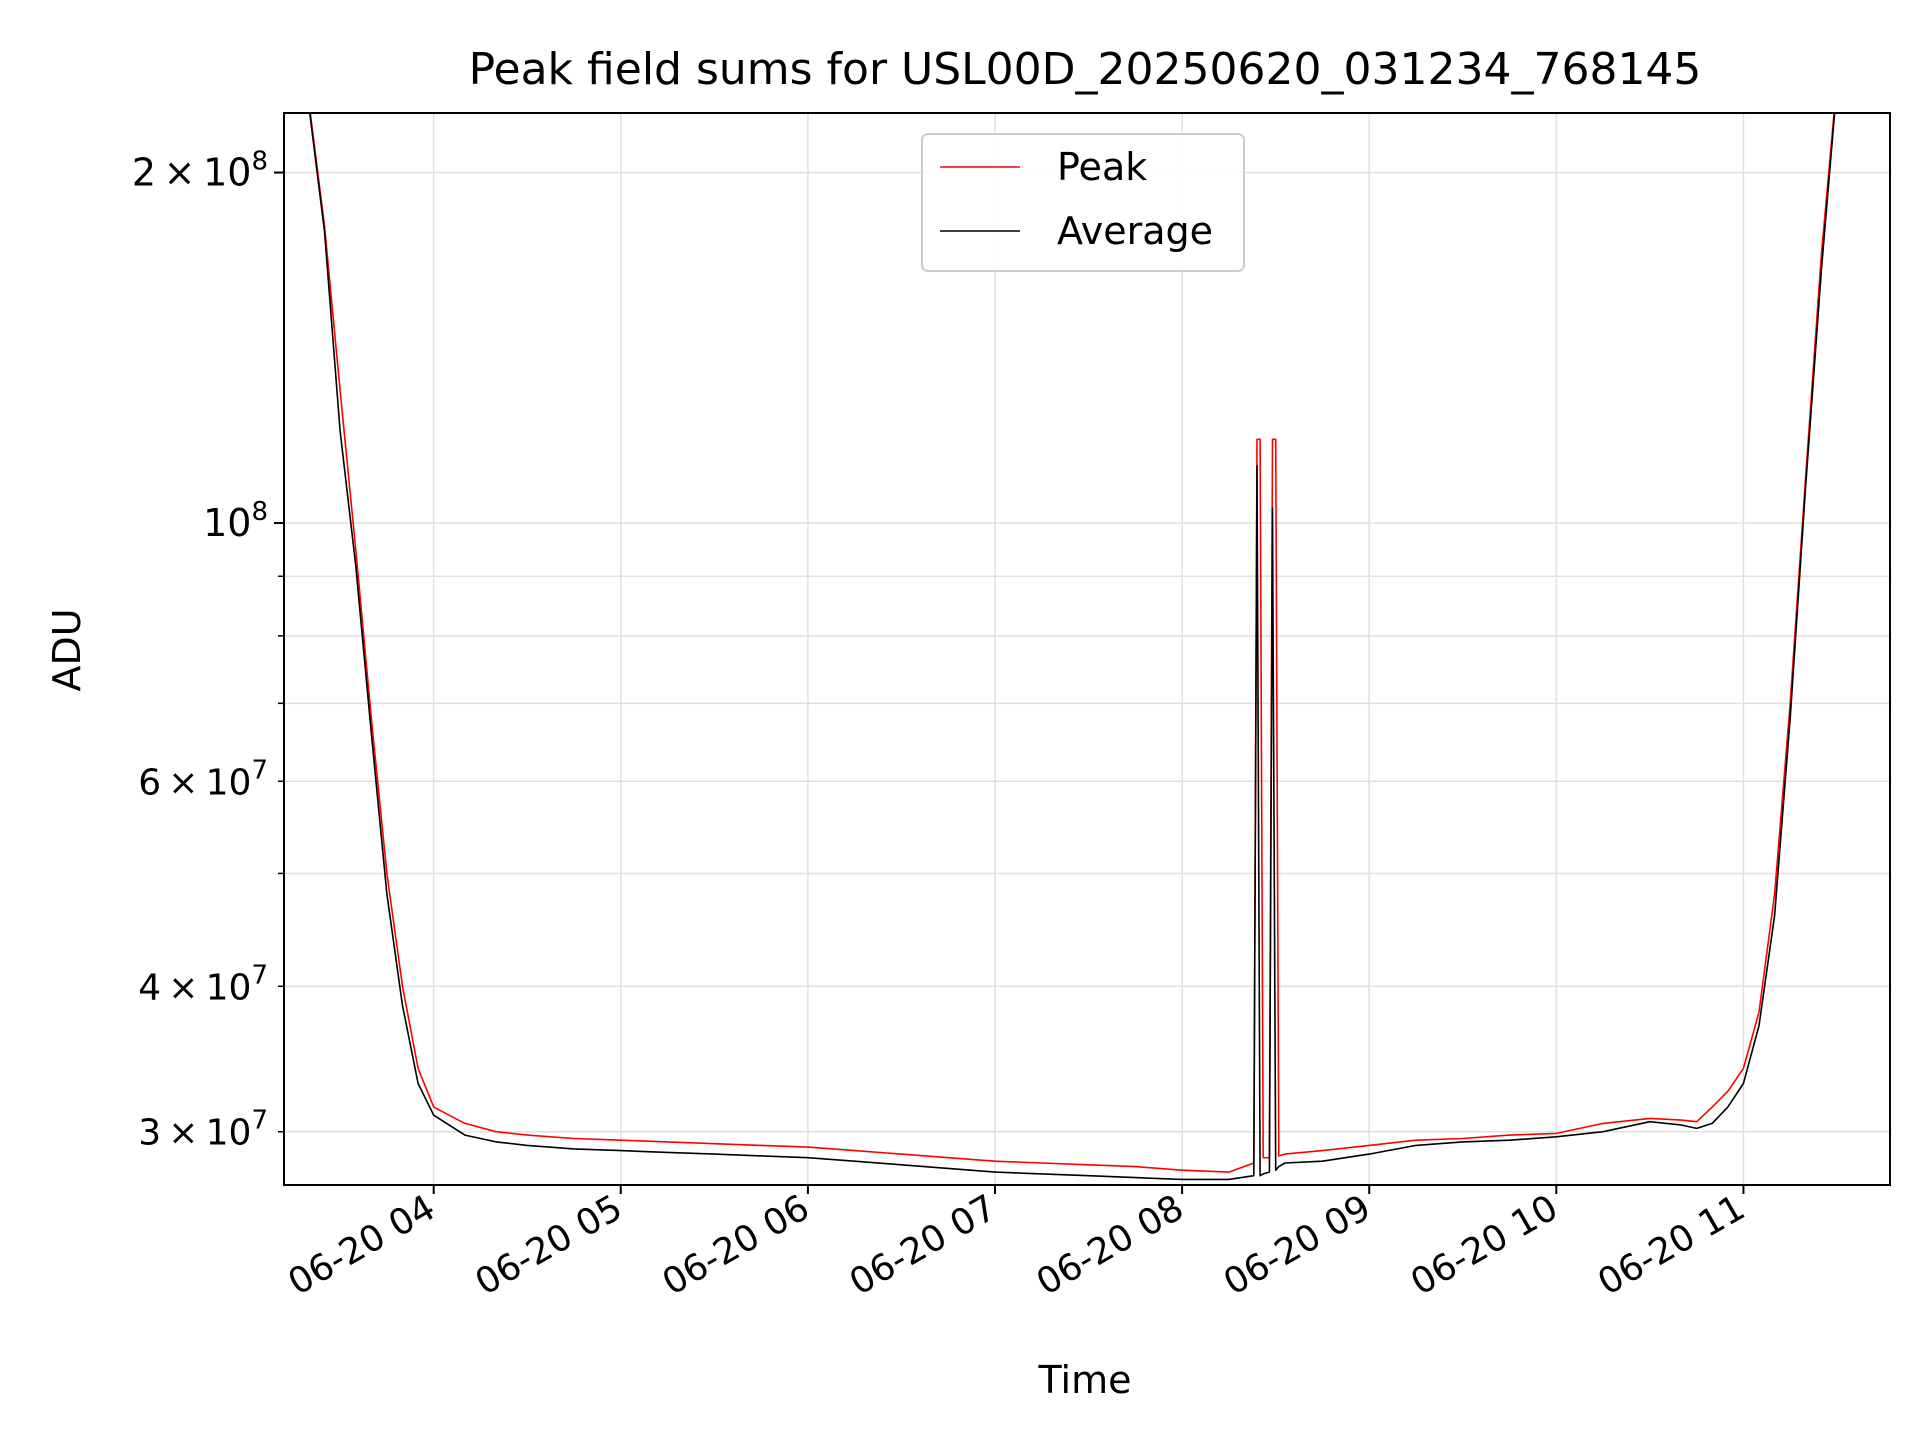  What do you see at coordinates (1102, 167) in the screenshot?
I see `legend-label-peak: Peak` at bounding box center [1102, 167].